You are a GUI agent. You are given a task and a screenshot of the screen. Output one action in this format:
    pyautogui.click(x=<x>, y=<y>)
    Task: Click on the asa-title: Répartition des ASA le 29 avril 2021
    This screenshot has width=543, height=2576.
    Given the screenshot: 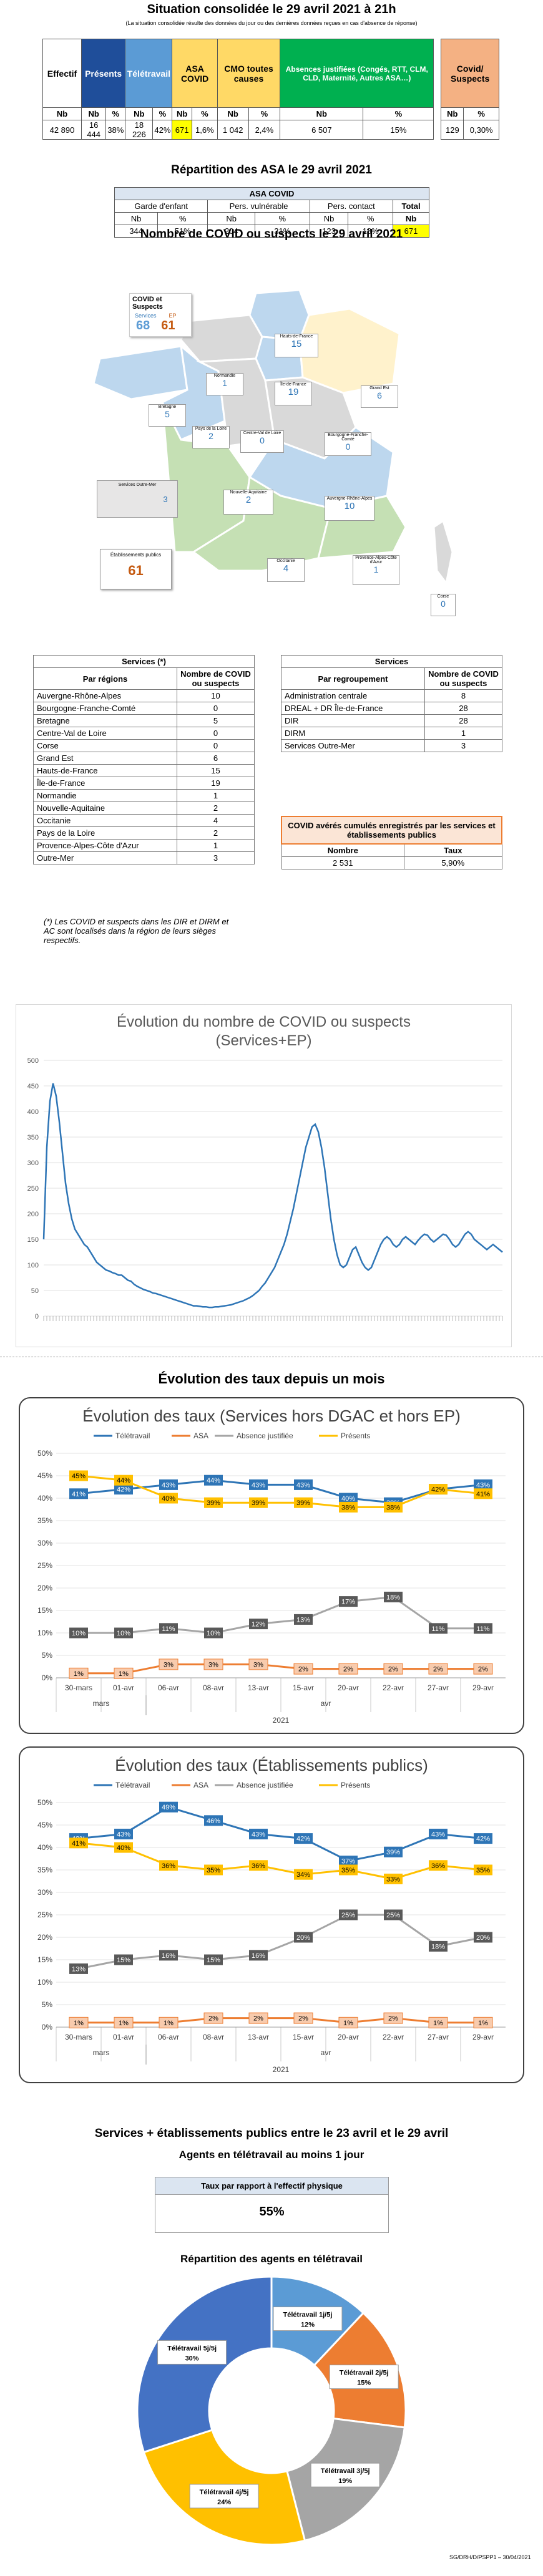 What is the action you would take?
    pyautogui.click(x=271, y=170)
    